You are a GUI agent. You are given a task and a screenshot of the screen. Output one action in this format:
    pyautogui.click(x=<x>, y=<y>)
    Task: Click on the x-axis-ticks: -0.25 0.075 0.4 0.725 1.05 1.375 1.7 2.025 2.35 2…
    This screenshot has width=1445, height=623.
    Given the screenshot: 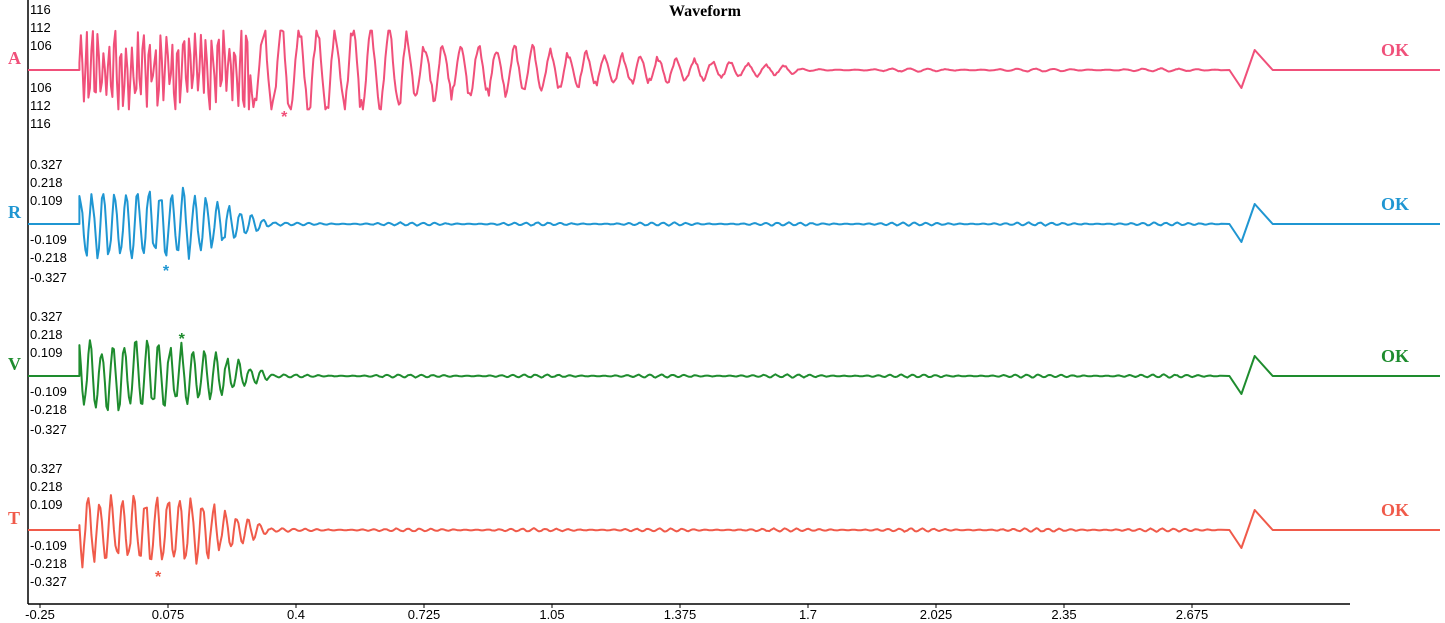 What is the action you would take?
    pyautogui.click(x=616, y=613)
    